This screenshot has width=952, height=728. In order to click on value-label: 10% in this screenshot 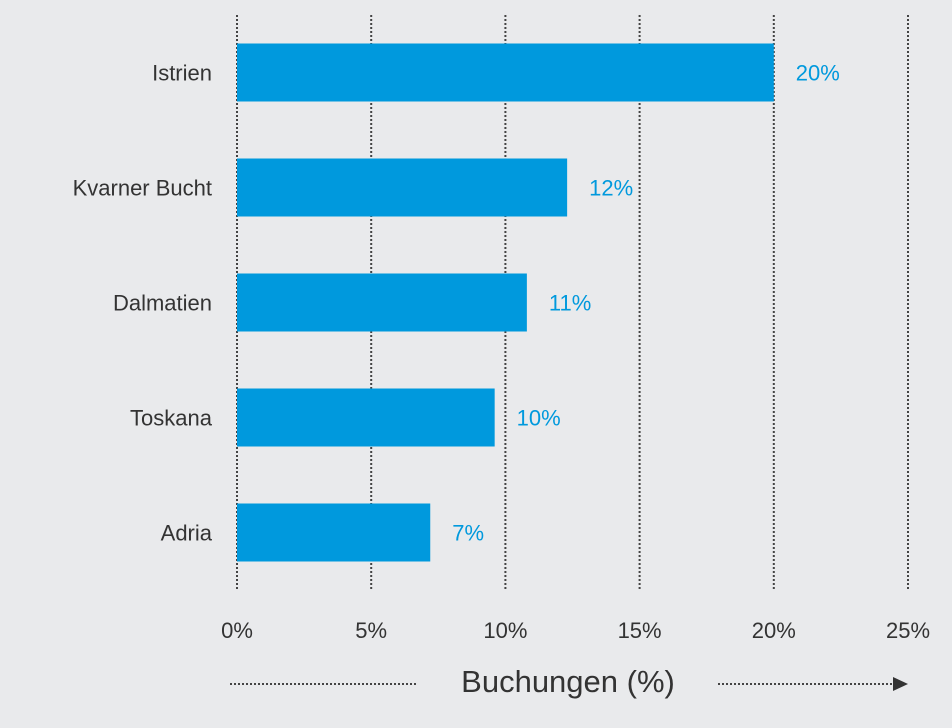, I will do `click(539, 417)`.